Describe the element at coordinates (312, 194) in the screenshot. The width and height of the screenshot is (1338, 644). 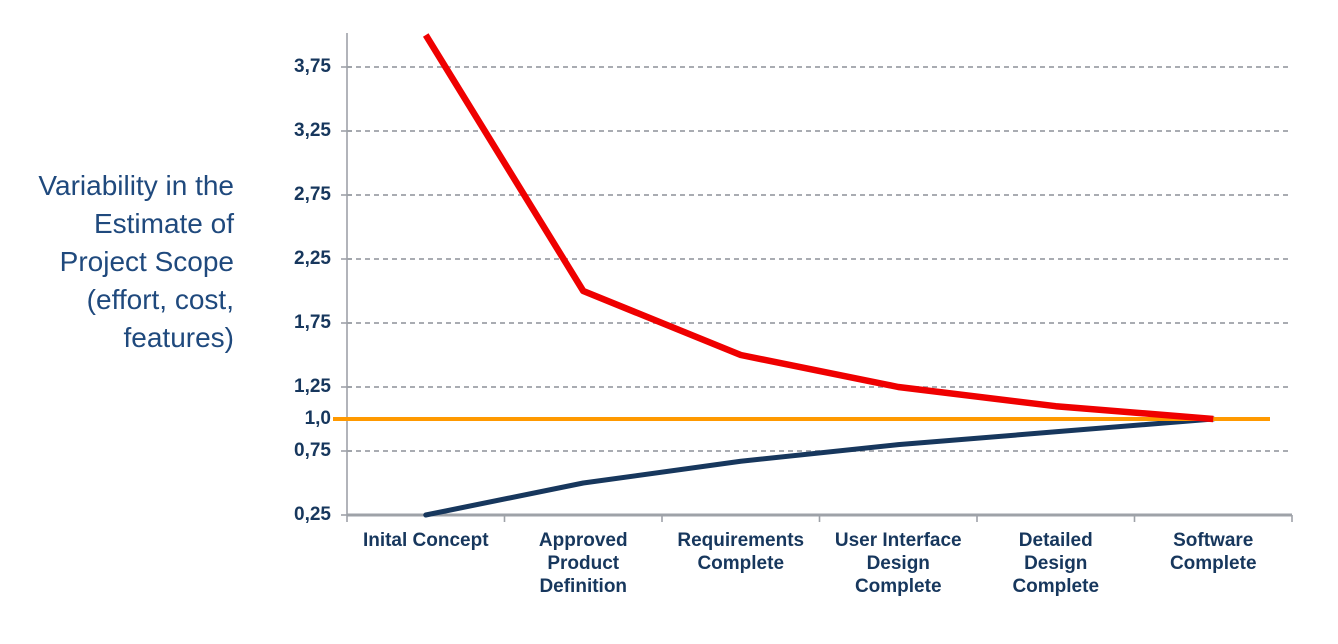
I see `y-tick-label: 2,75` at that location.